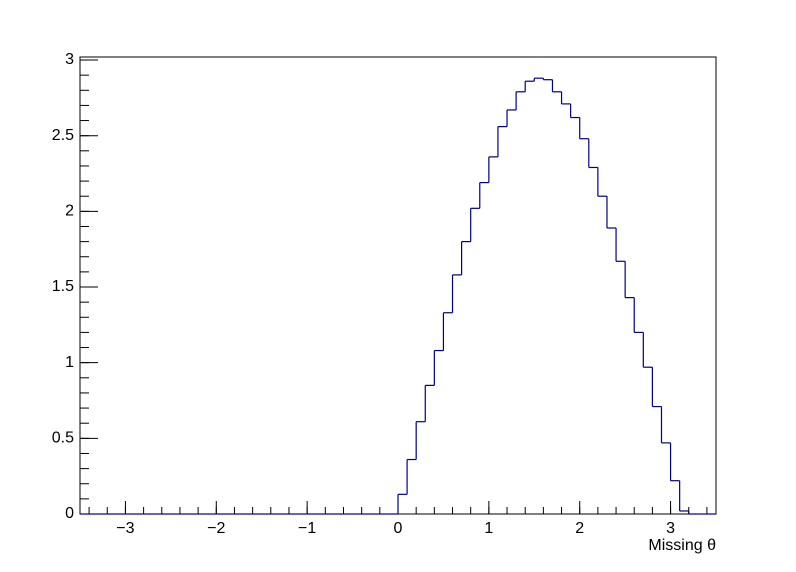  What do you see at coordinates (216, 528) in the screenshot?
I see `x-tick-label: −2` at bounding box center [216, 528].